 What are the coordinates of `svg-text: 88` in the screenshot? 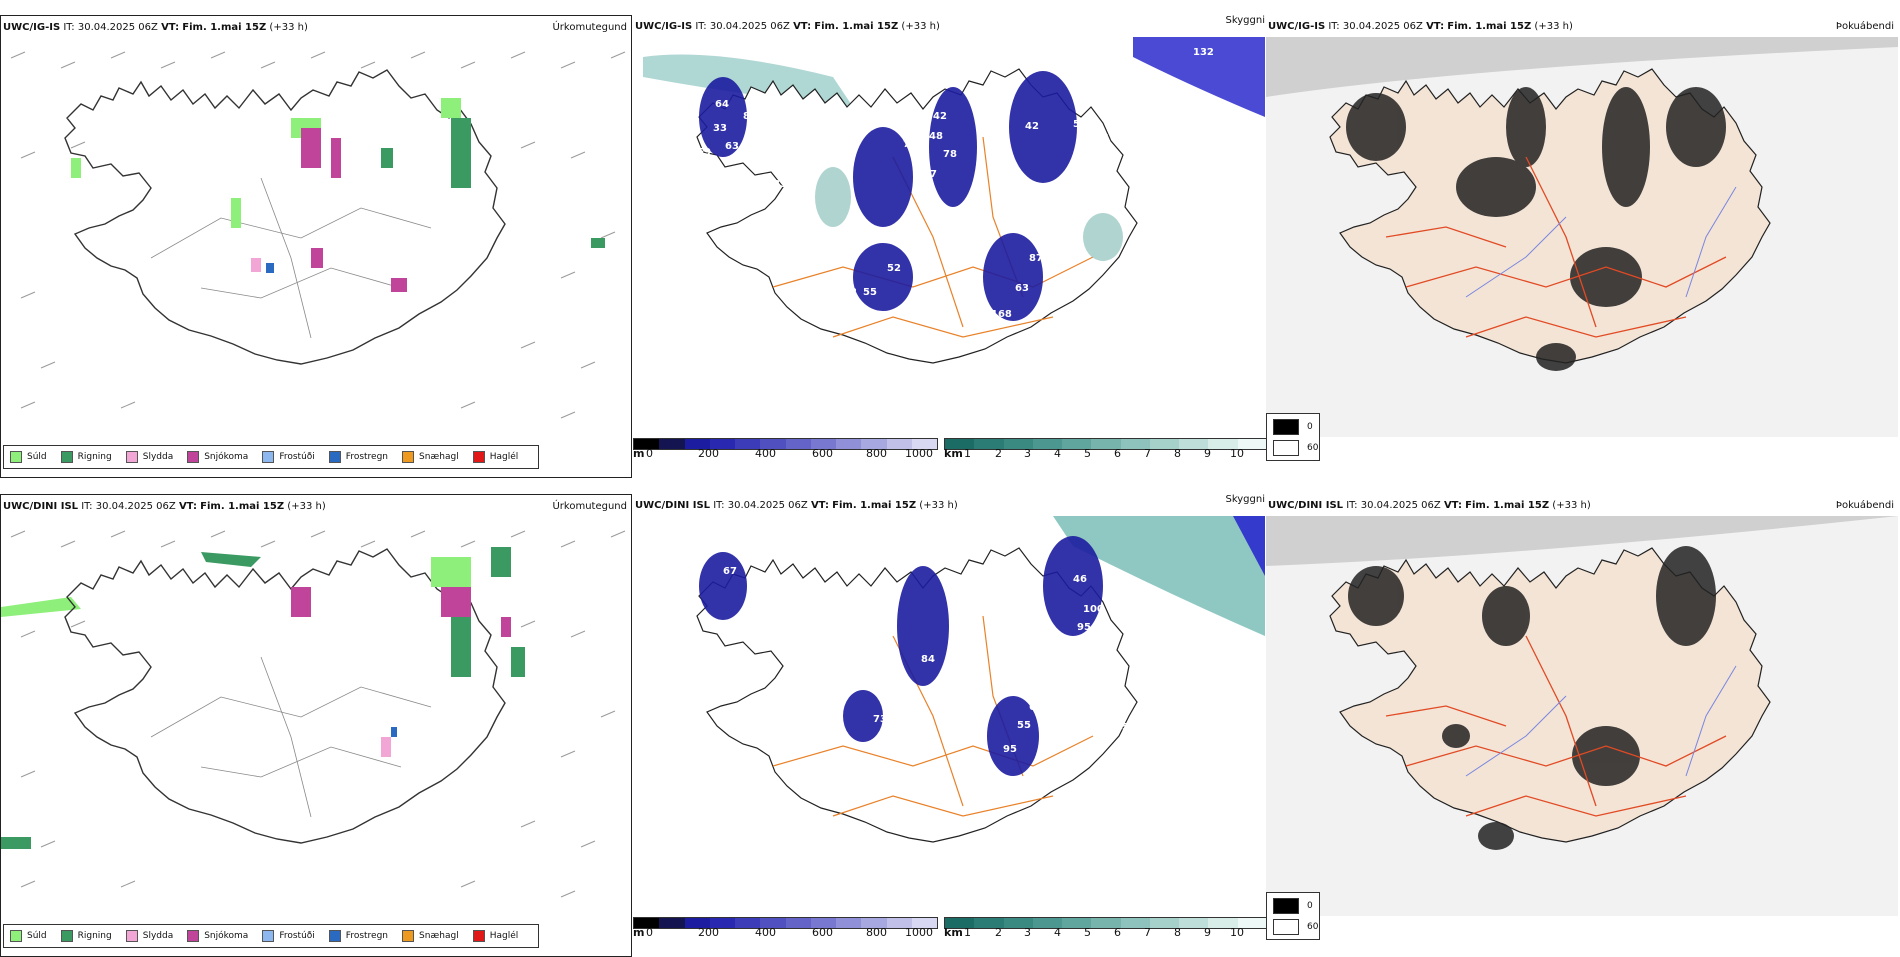 It's located at (918, 851).